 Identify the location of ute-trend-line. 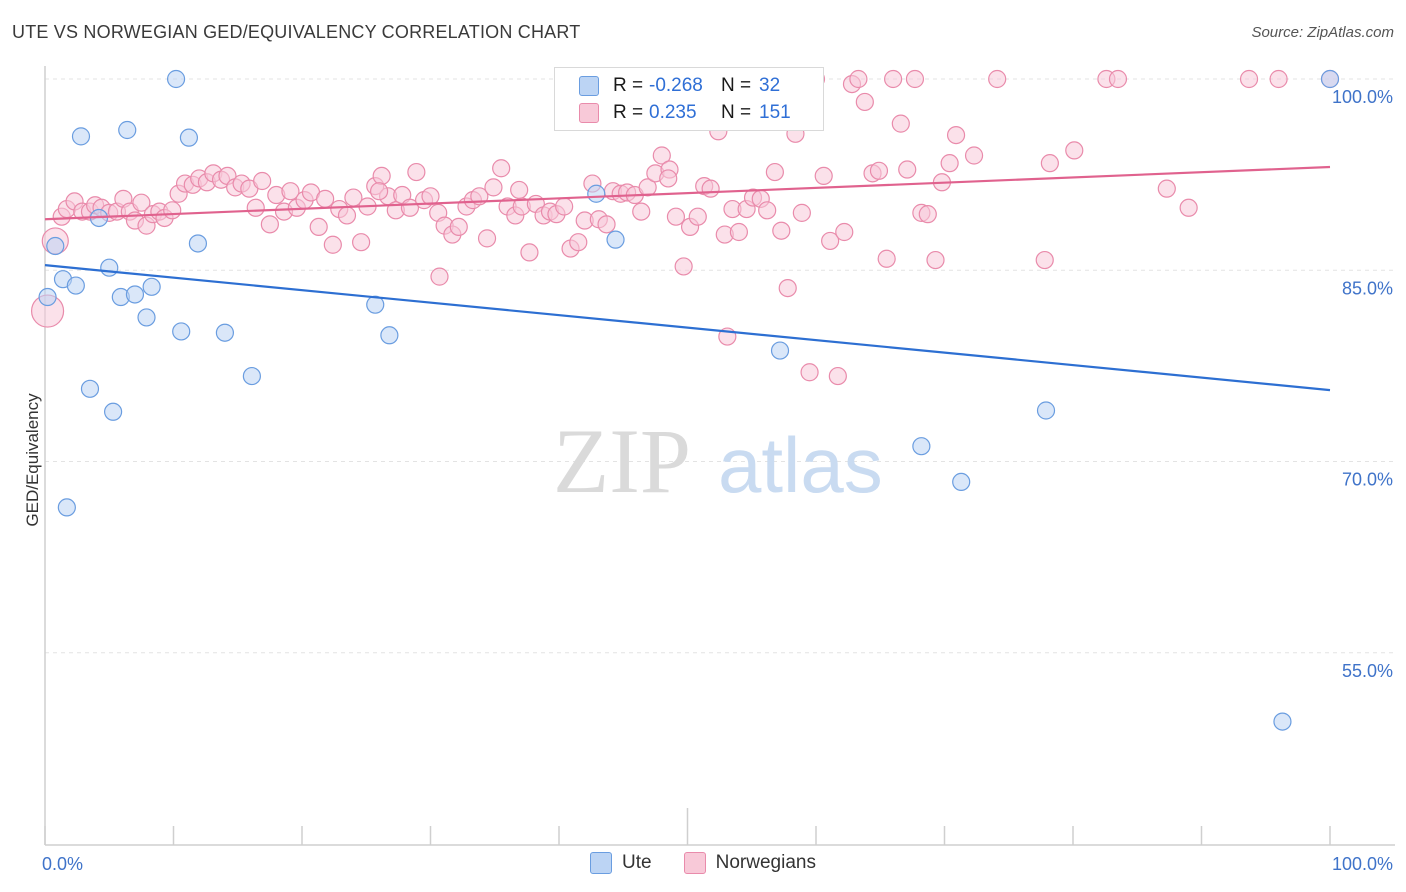
(687, 328).